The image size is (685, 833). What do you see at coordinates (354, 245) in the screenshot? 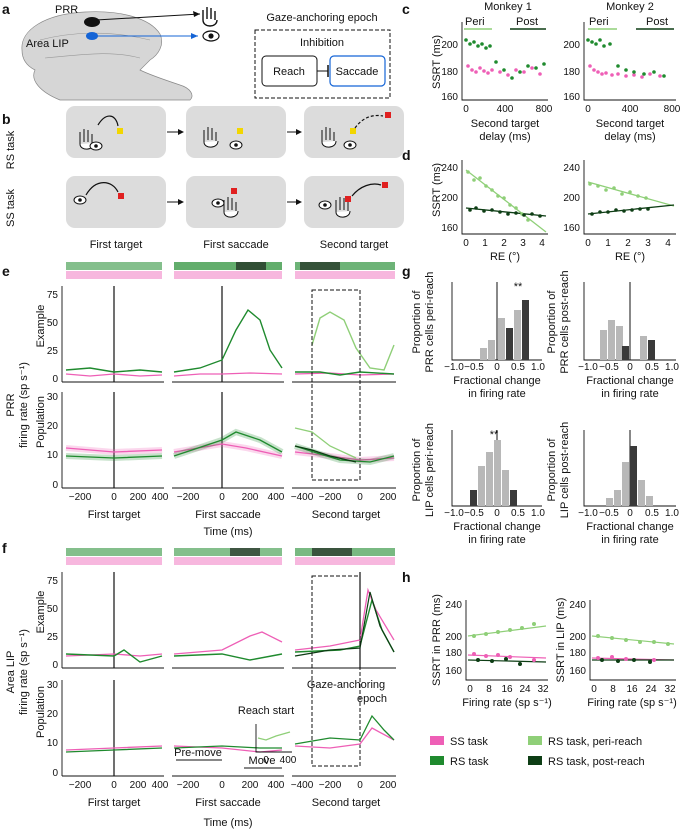
I see `col-second-target: Second target` at bounding box center [354, 245].